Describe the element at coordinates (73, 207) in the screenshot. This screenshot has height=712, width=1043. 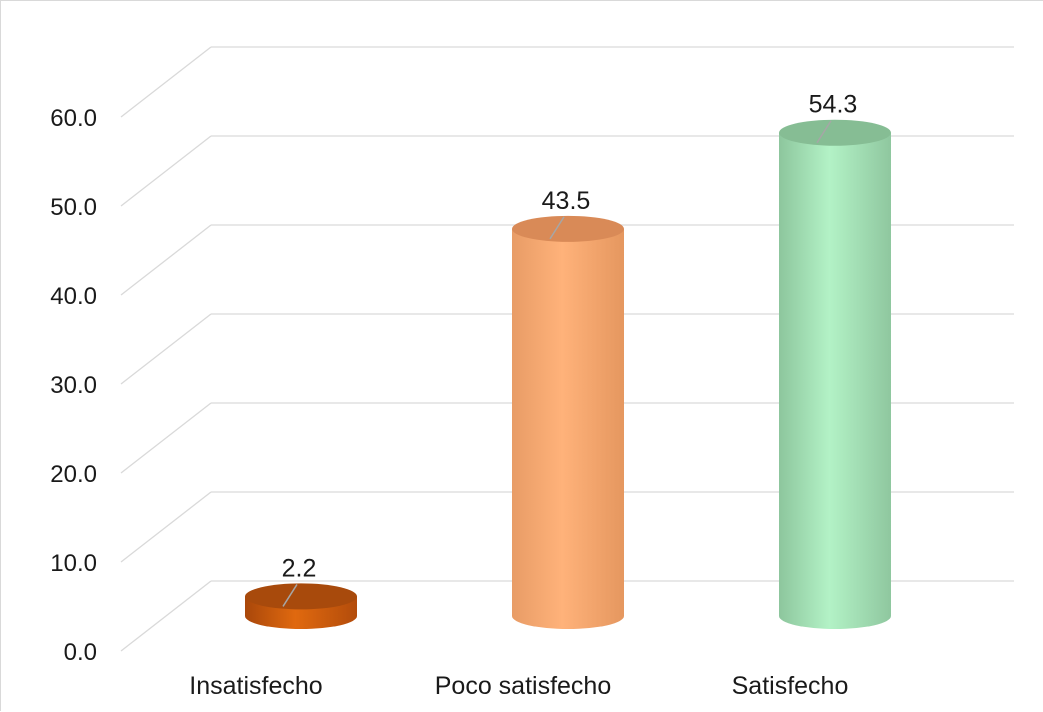
I see `y-tick-label: 50.0` at that location.